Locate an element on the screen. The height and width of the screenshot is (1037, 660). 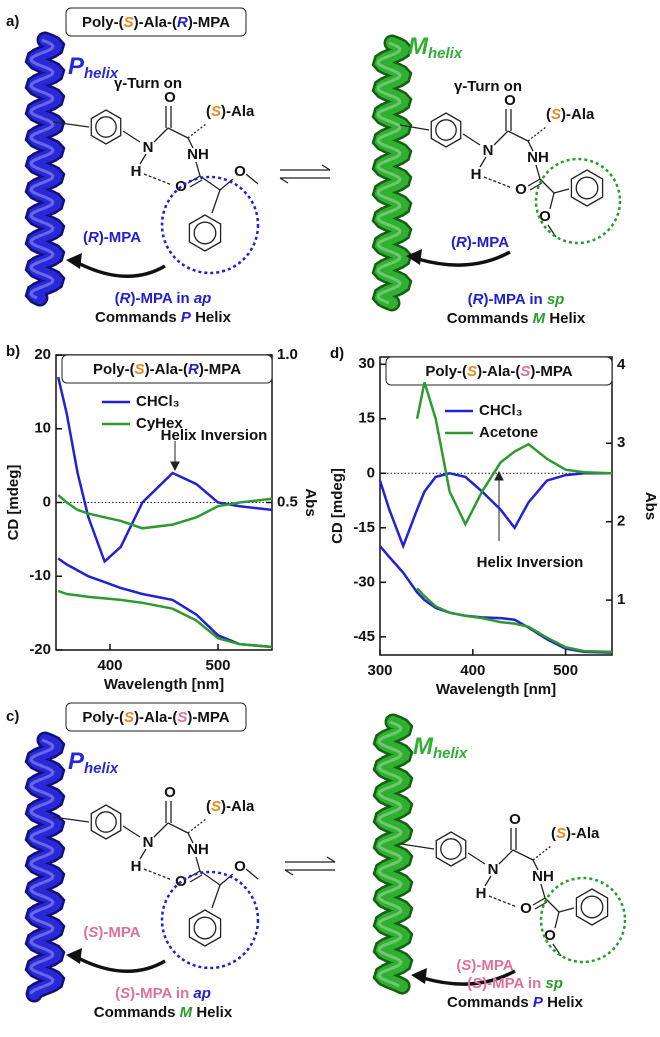
legend-label: CHCl₃ is located at coordinates (501, 410).